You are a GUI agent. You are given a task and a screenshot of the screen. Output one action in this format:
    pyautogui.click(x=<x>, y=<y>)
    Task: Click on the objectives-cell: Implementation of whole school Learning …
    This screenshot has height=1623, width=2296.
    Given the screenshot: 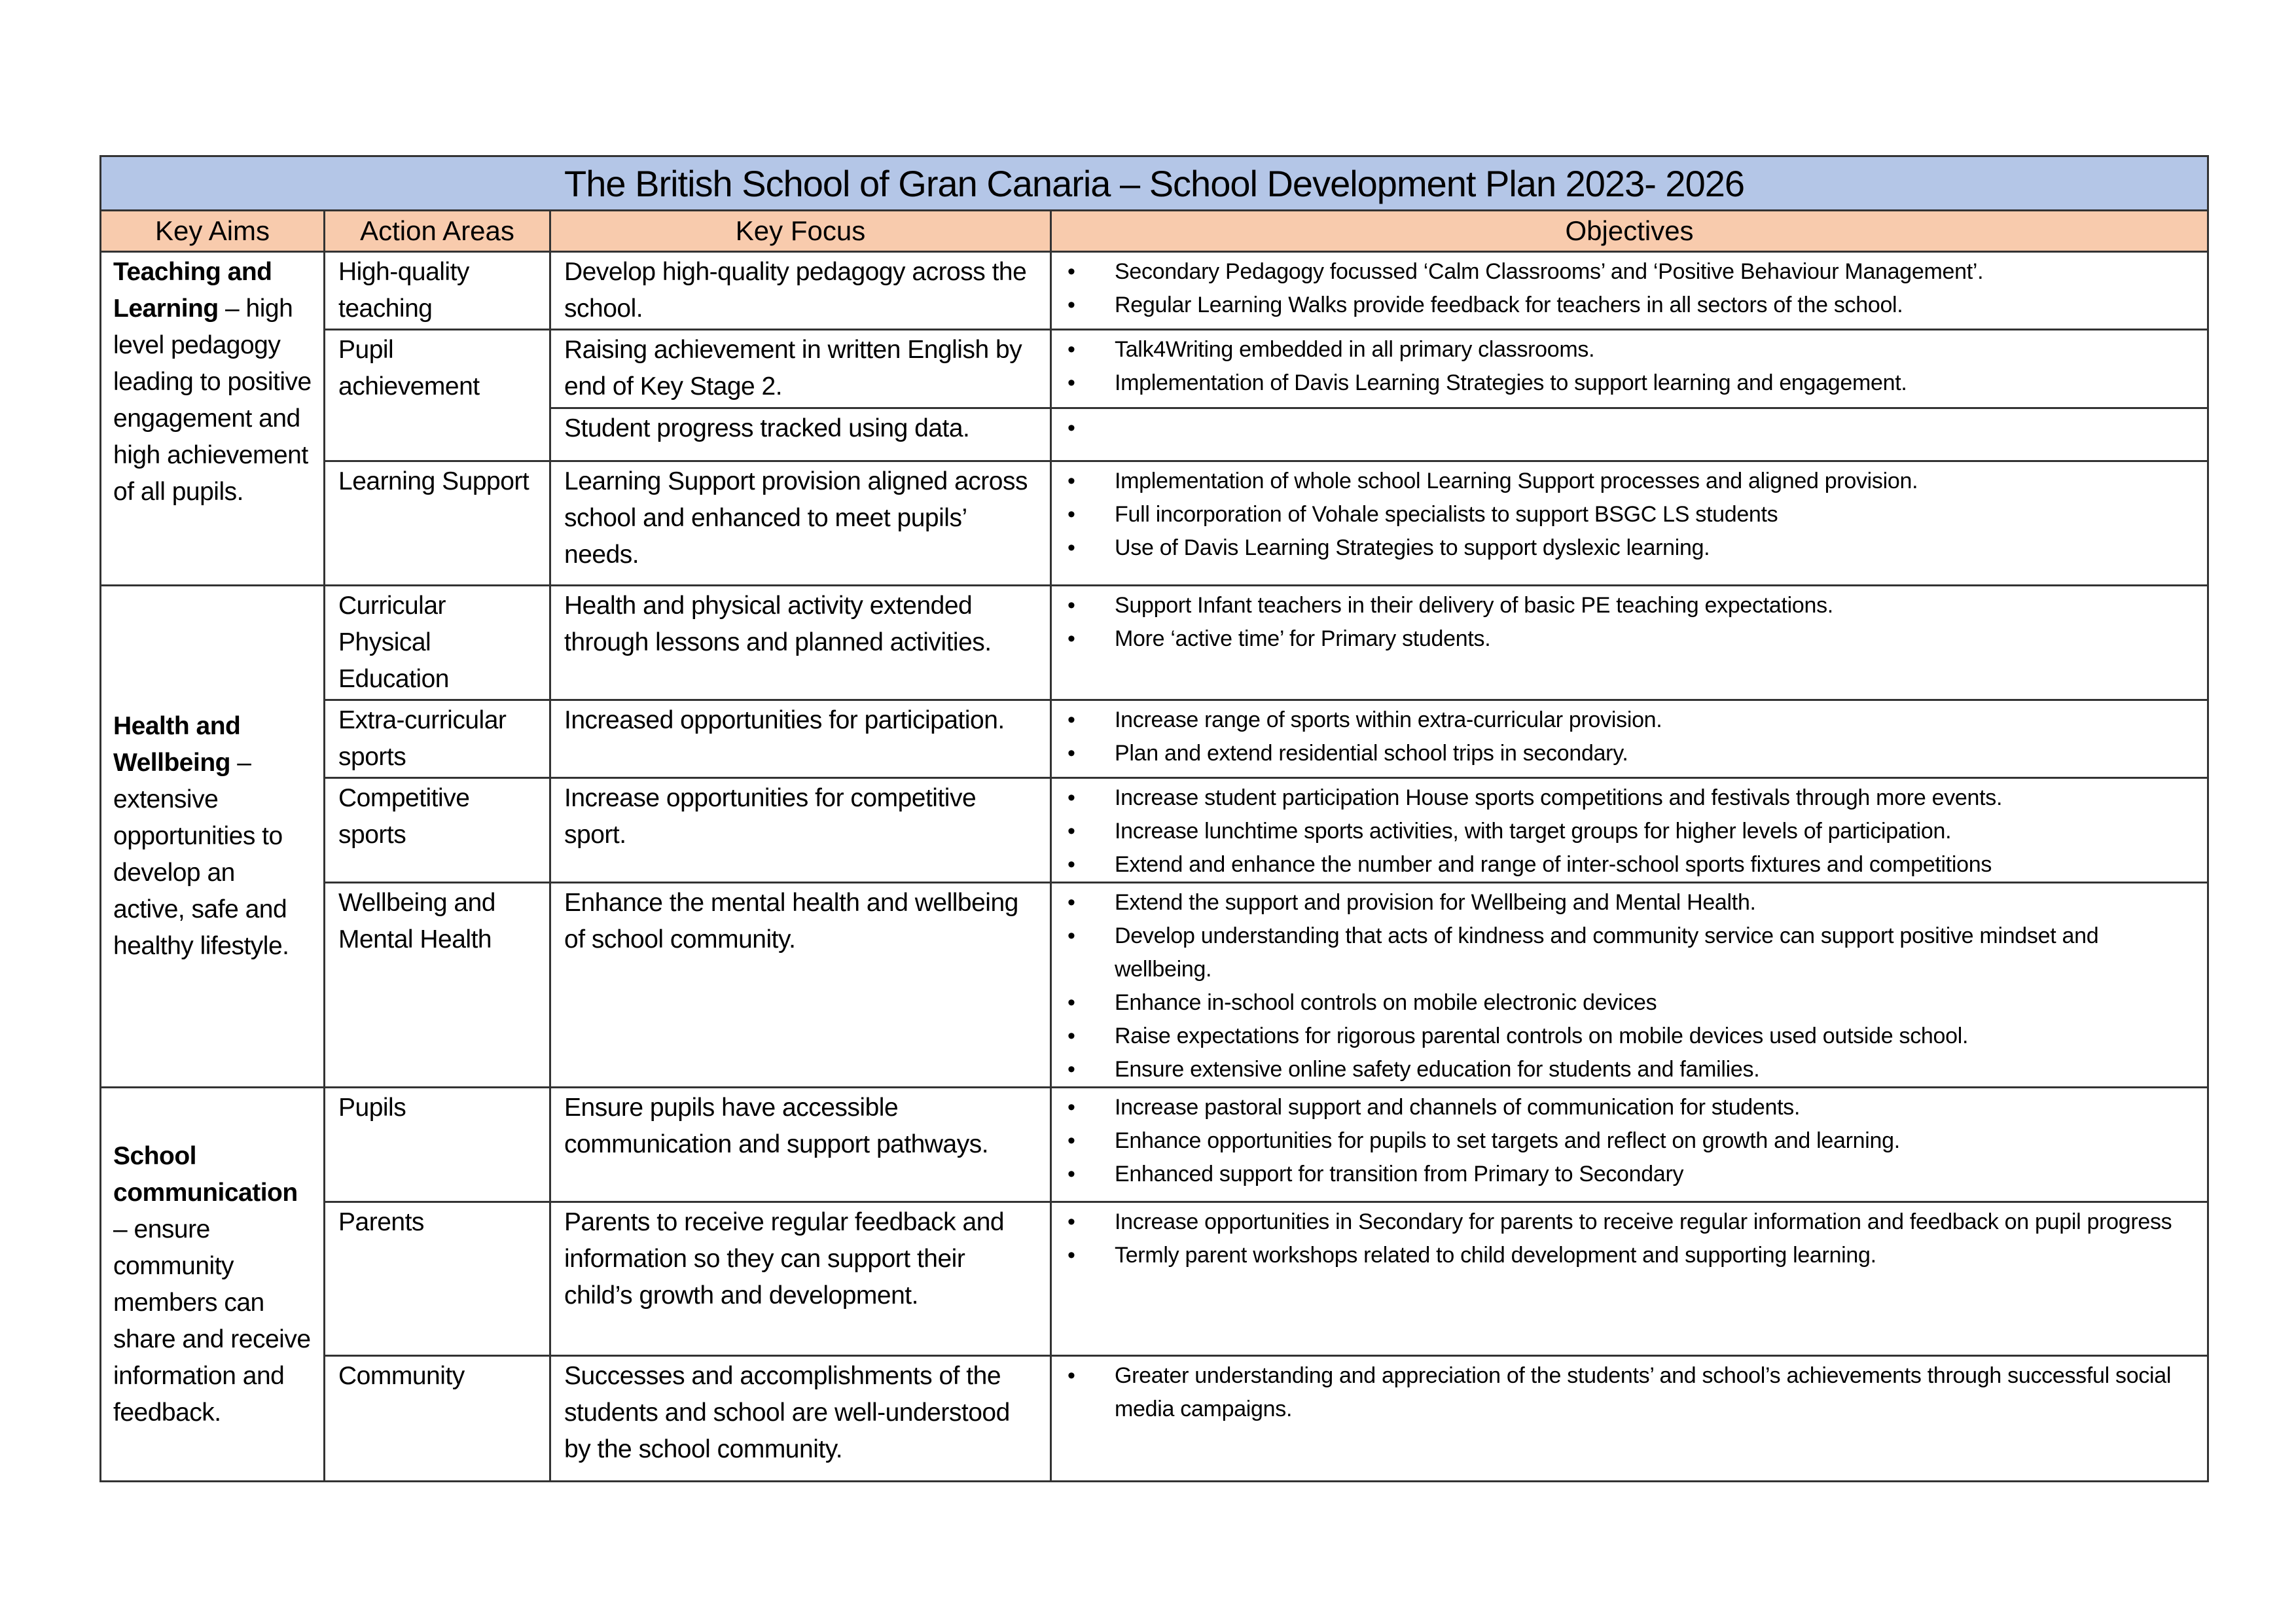 What is the action you would take?
    pyautogui.click(x=1629, y=523)
    